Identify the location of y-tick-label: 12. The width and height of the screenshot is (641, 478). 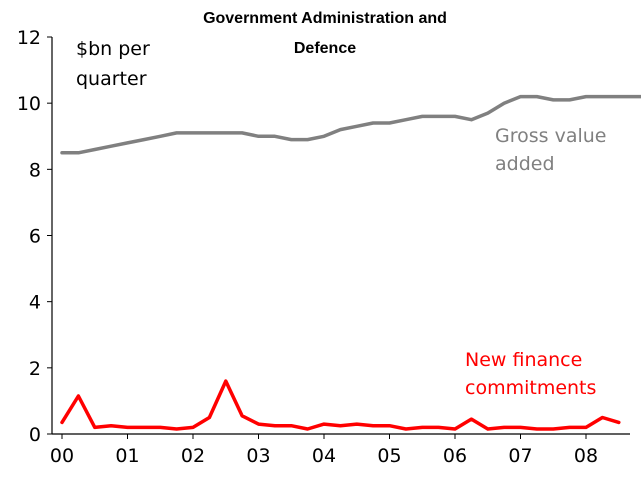
(29, 38).